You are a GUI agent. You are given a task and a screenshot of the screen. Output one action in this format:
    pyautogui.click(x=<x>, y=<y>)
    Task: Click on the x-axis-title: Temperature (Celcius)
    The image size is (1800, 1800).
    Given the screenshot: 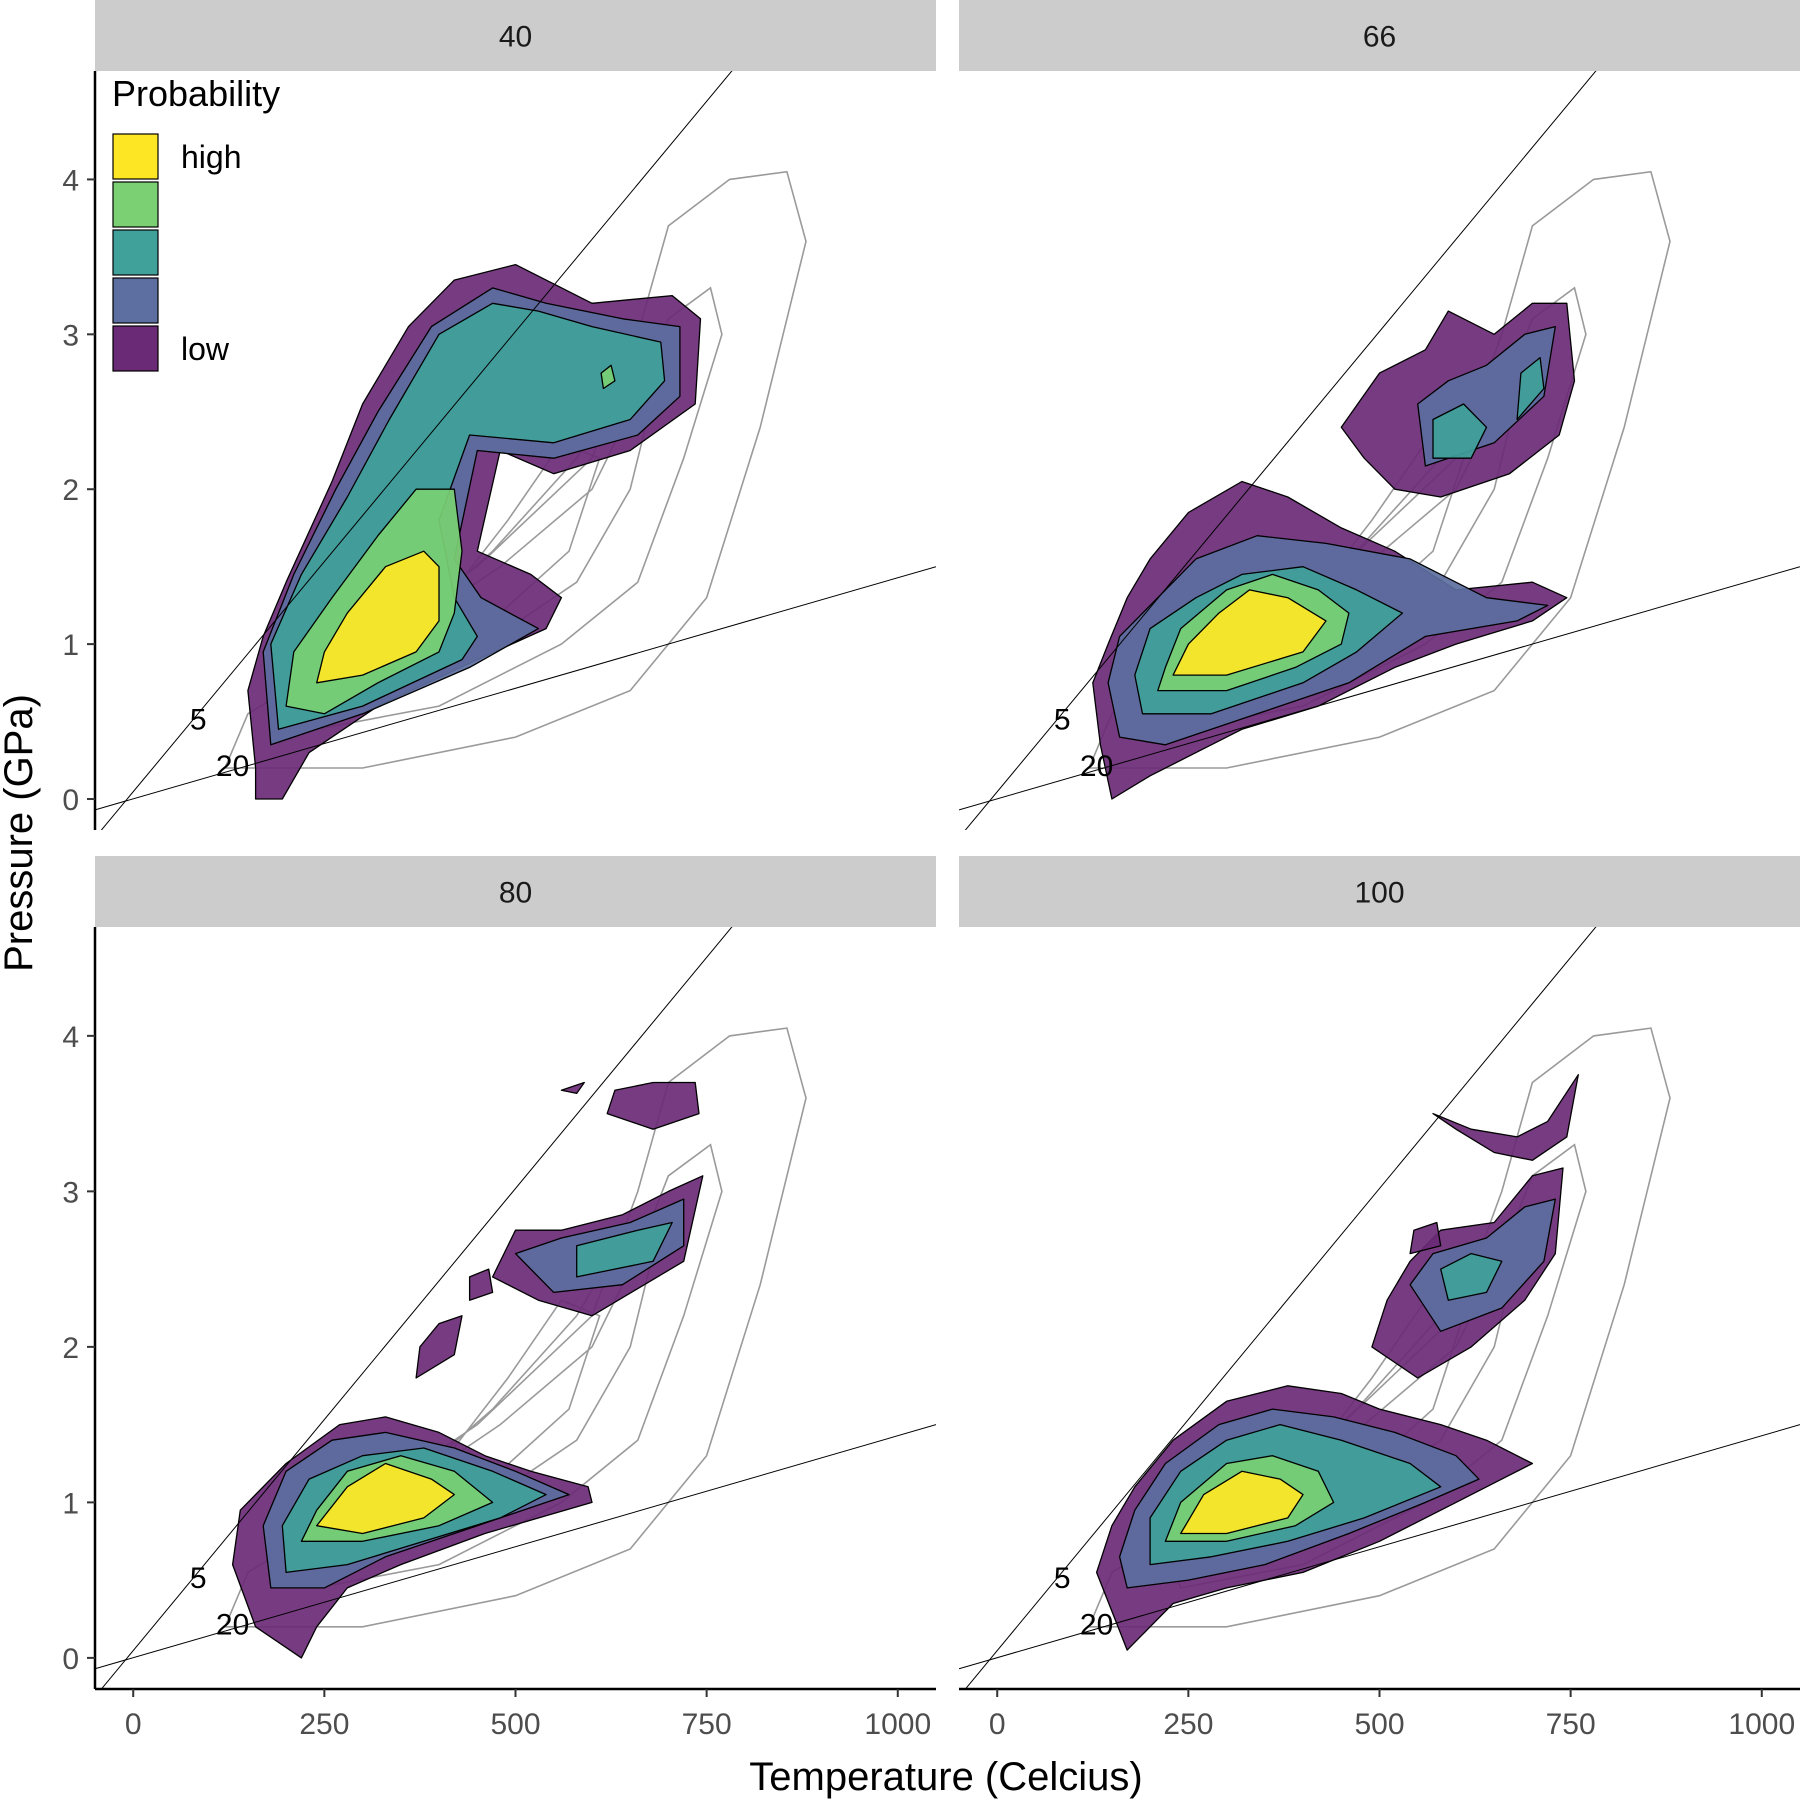 What is the action you would take?
    pyautogui.click(x=945, y=1777)
    